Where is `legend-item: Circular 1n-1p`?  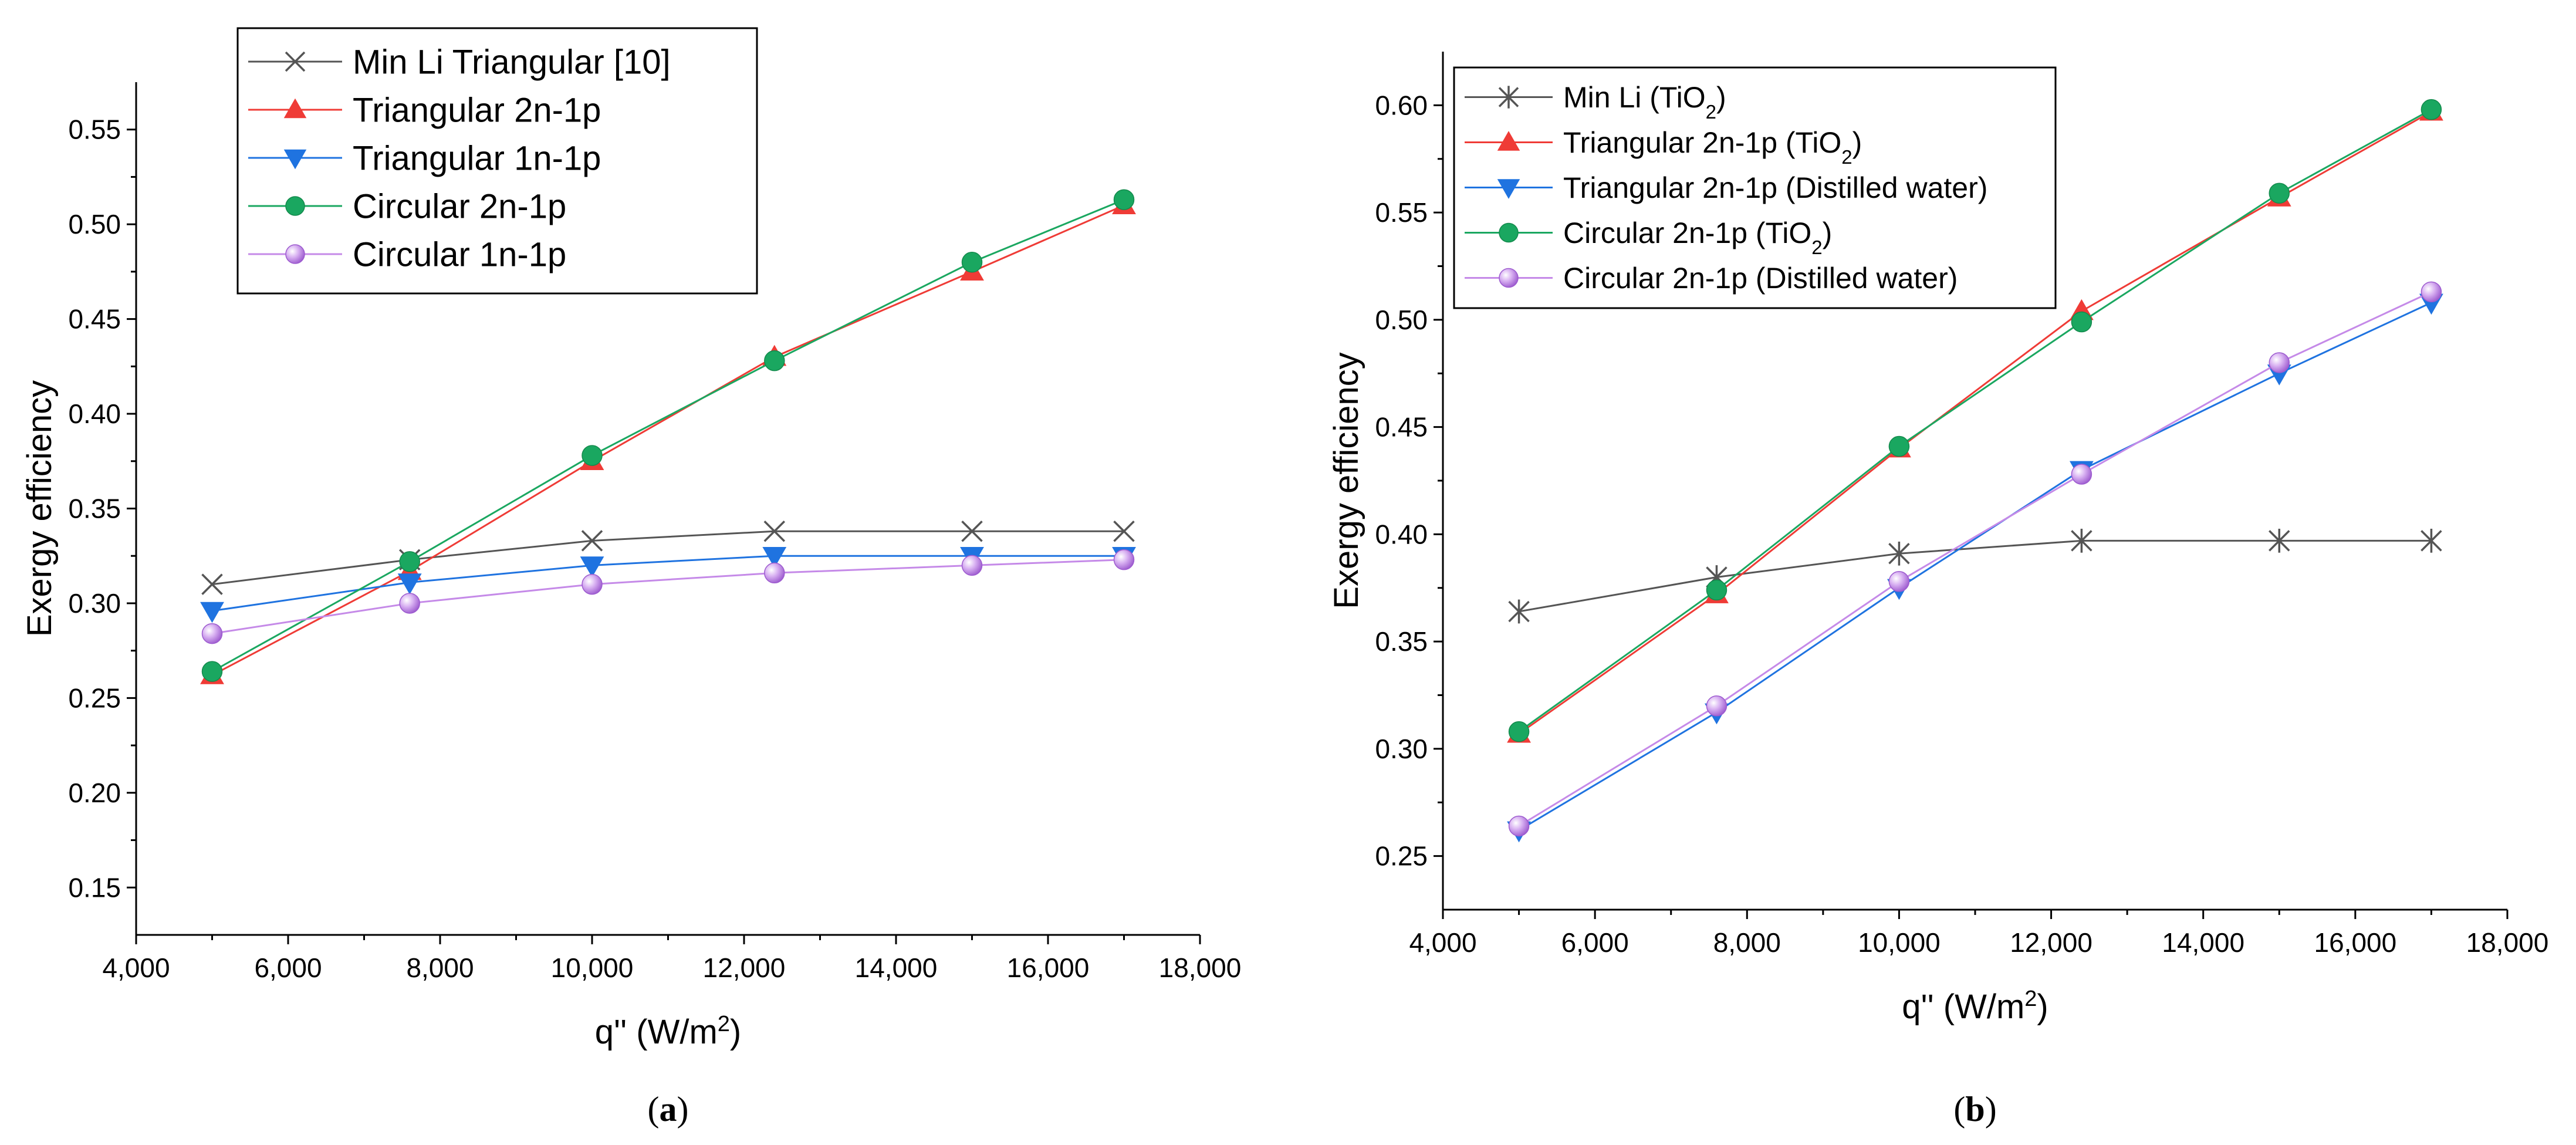 legend-item: Circular 1n-1p is located at coordinates (407, 254).